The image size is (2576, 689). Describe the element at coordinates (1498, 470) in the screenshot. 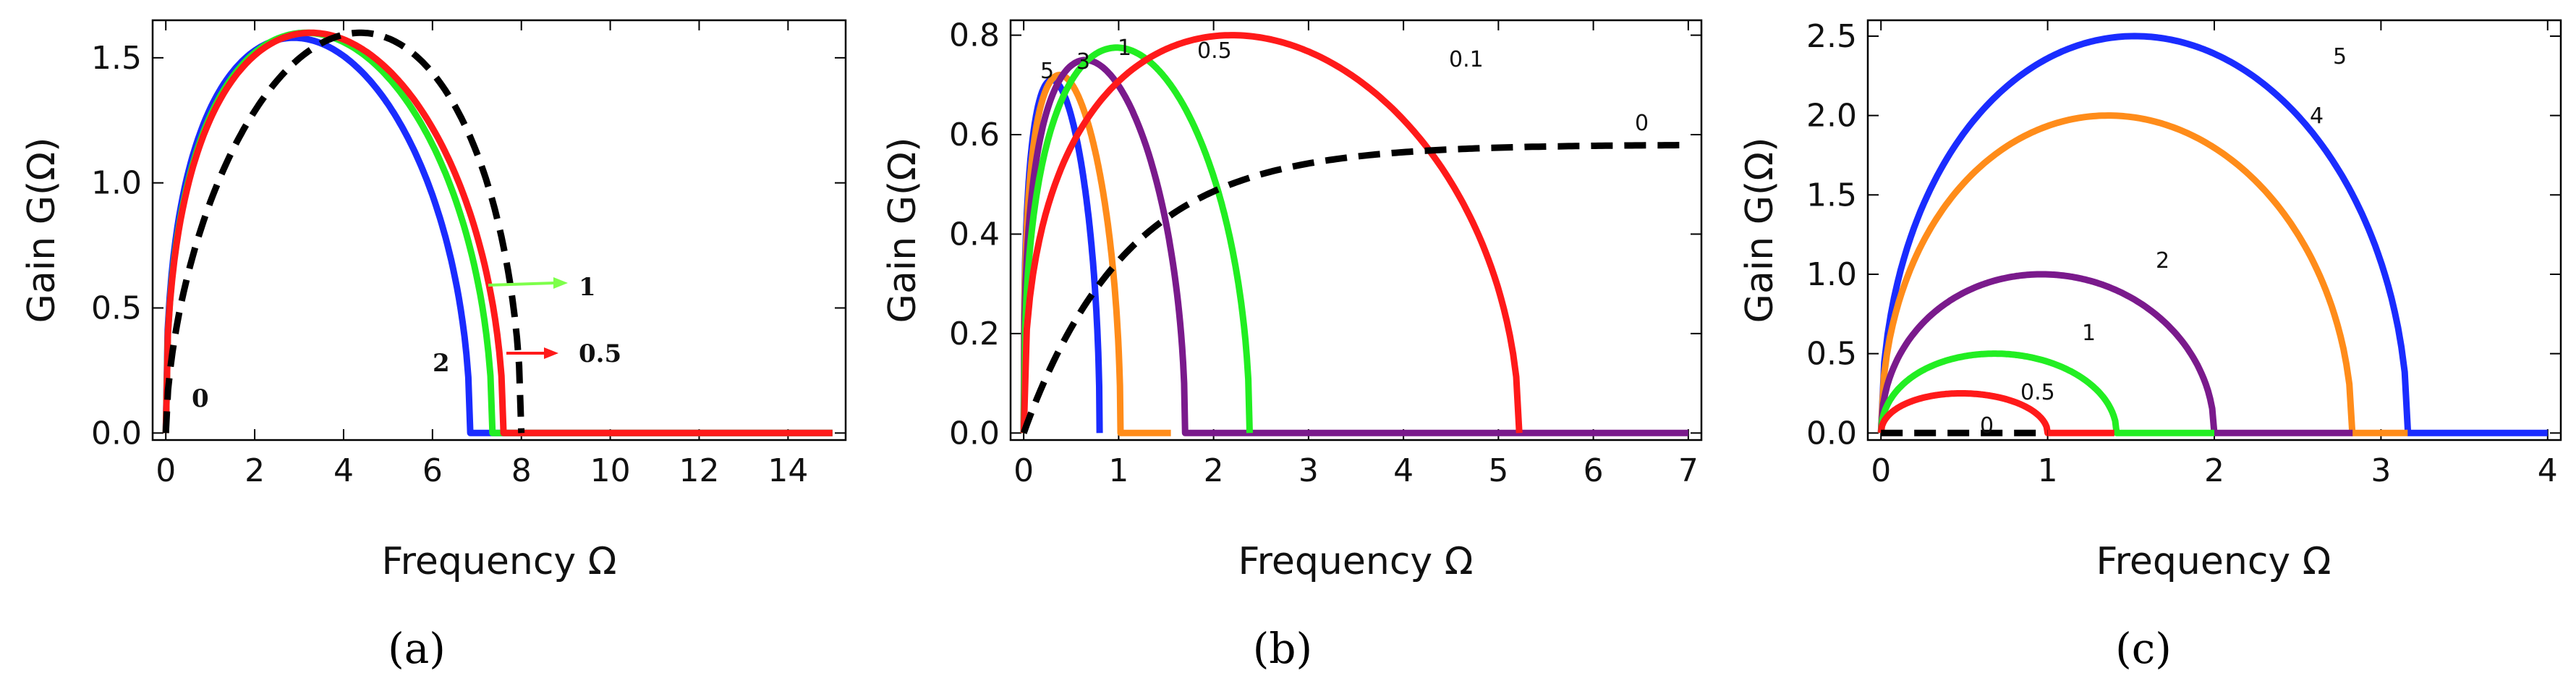

I see `b-xtick-label: 5` at that location.